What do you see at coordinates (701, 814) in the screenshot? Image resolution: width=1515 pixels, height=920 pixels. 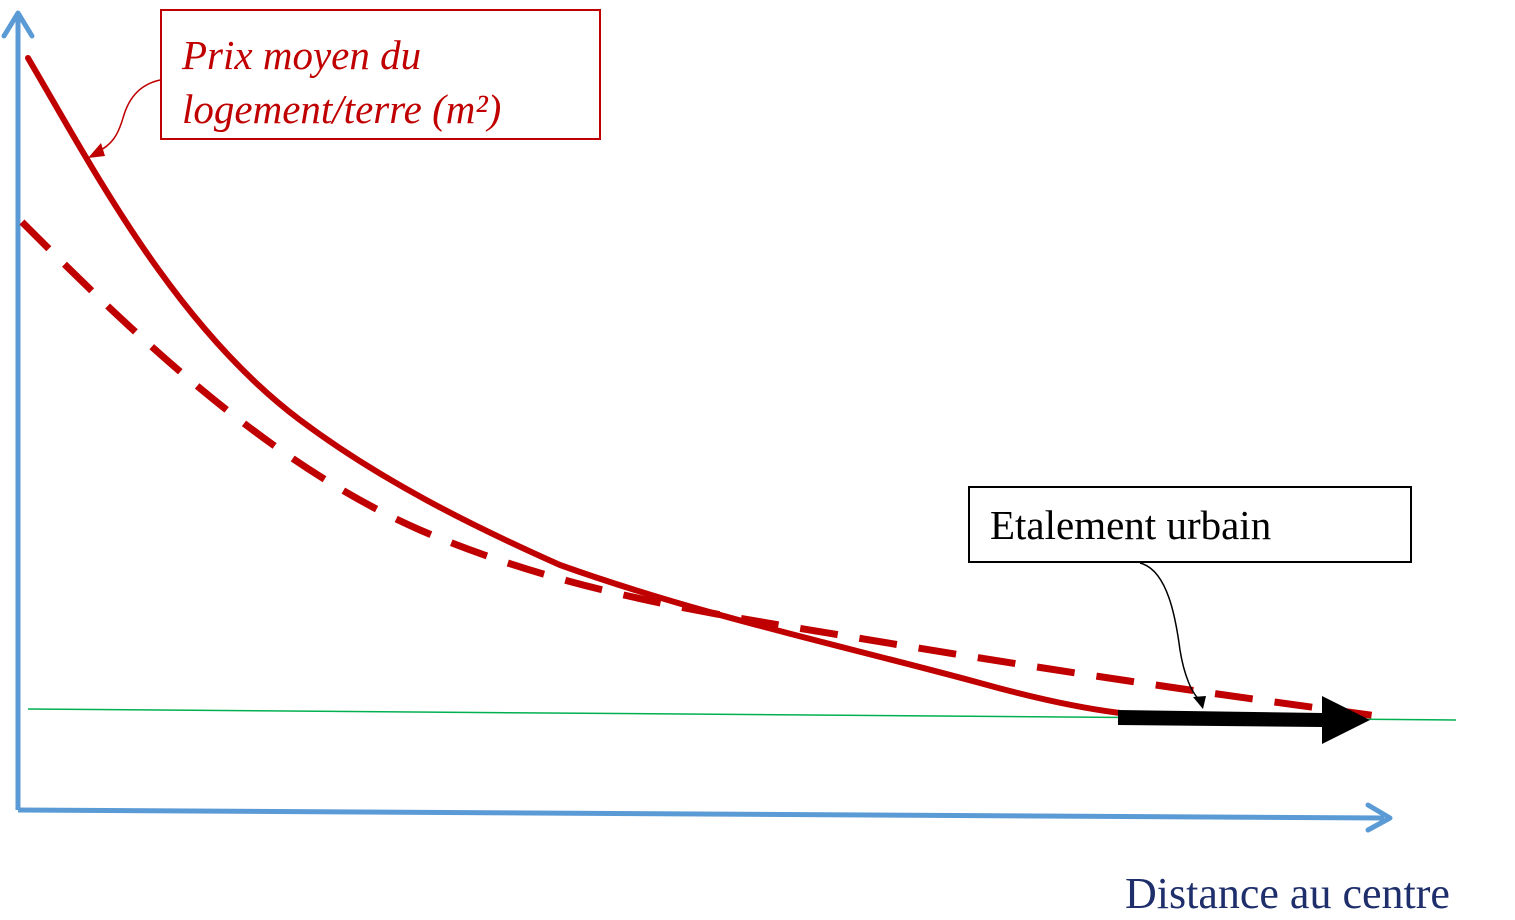 I see `x-axis` at bounding box center [701, 814].